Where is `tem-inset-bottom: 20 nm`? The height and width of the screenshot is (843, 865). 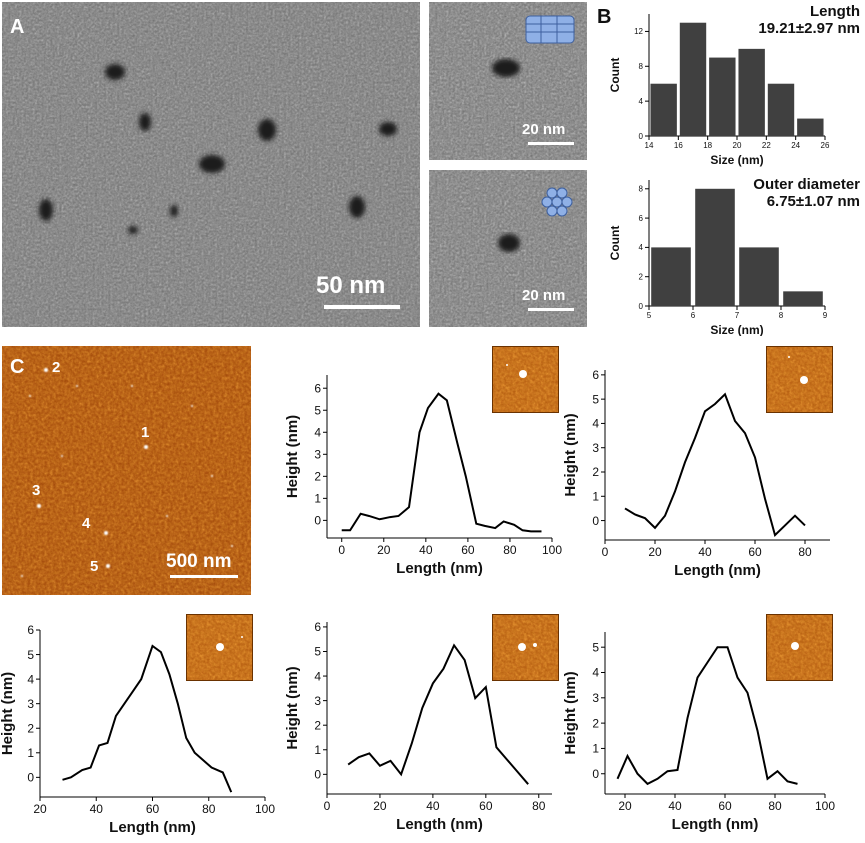
tem-inset-bottom: 20 nm is located at coordinates (508, 248).